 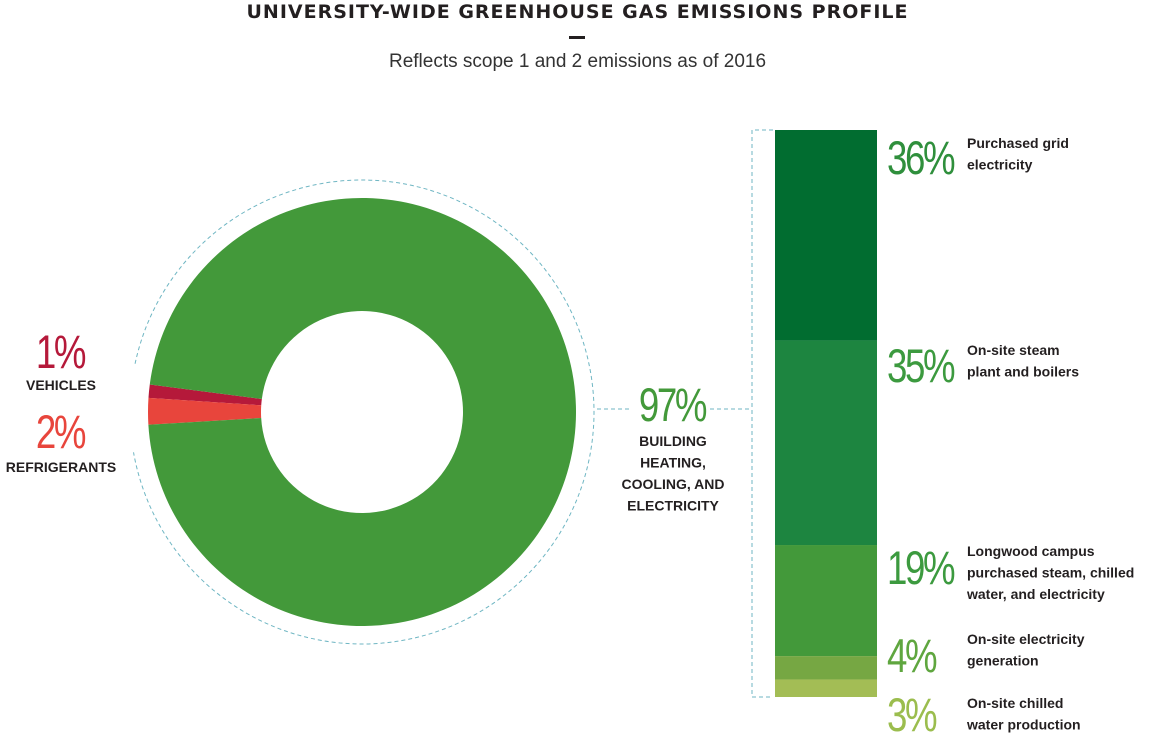 What do you see at coordinates (920, 158) in the screenshot?
I see `segment-value-1: 36%` at bounding box center [920, 158].